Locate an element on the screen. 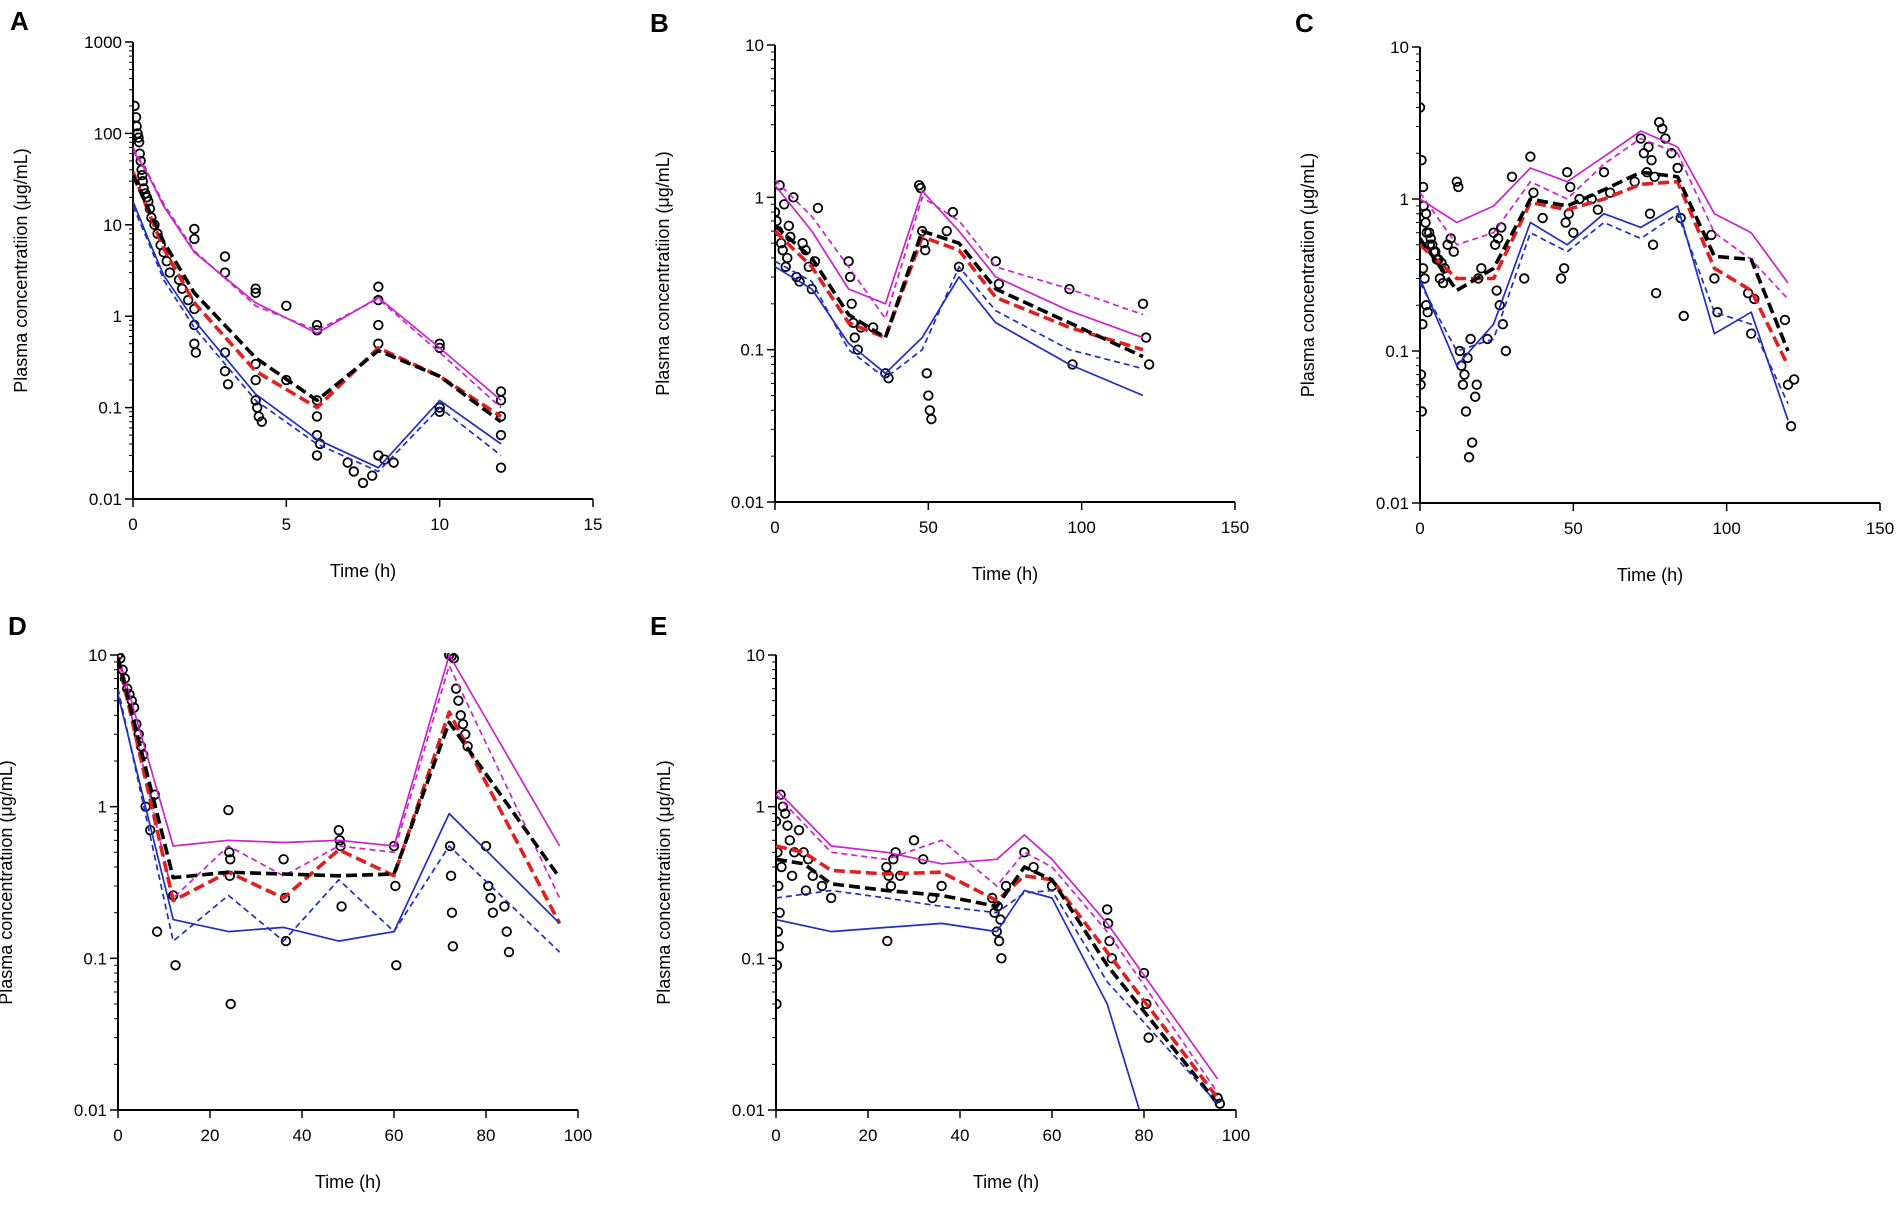 The height and width of the screenshot is (1217, 1902). series-median_obs-dashed-e is located at coordinates (998, 972).